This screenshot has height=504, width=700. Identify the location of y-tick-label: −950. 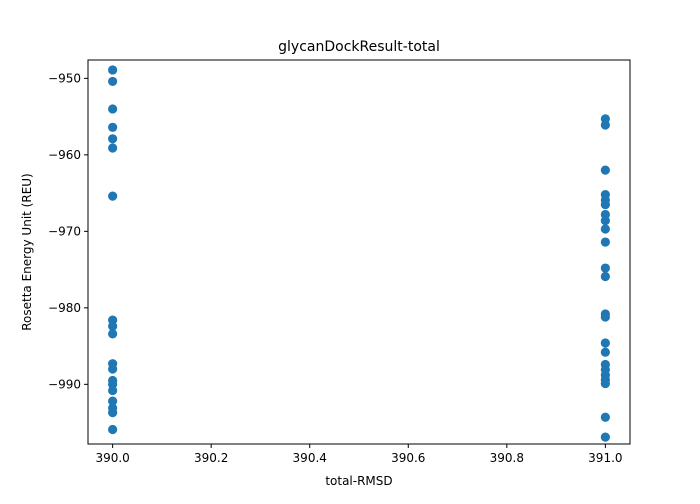
(64, 78).